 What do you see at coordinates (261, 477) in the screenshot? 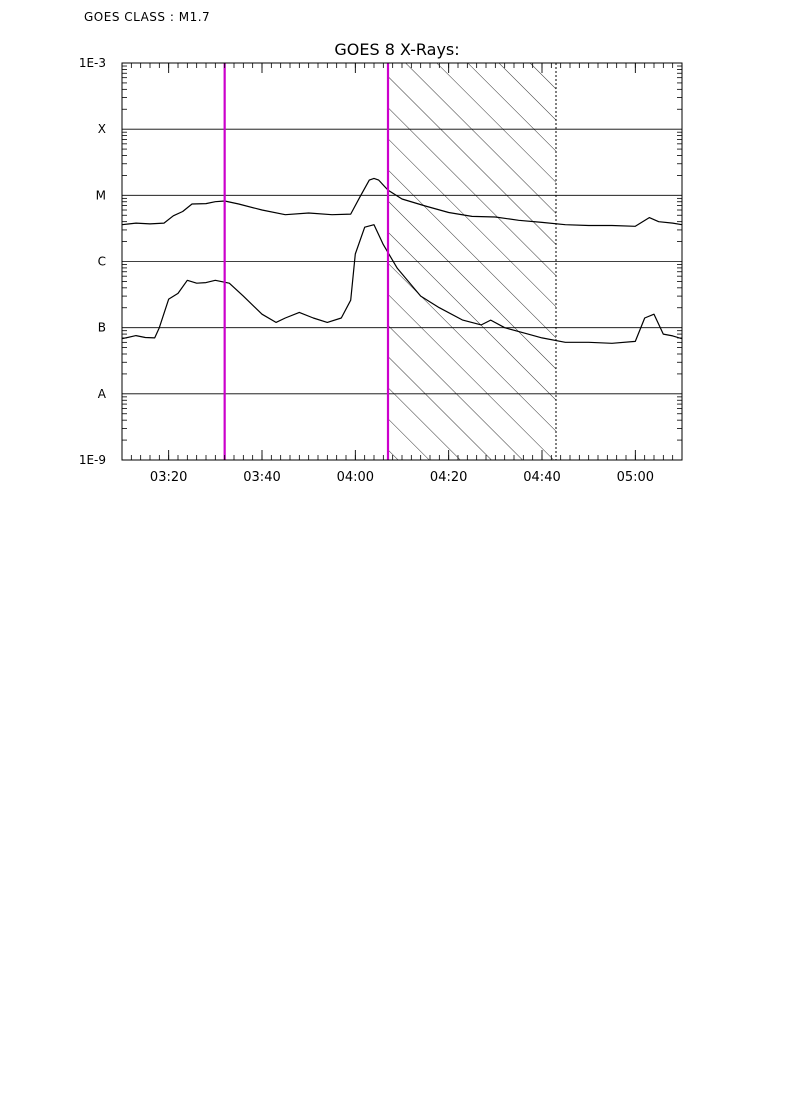
I see `x-tick-label: 03:40` at bounding box center [261, 477].